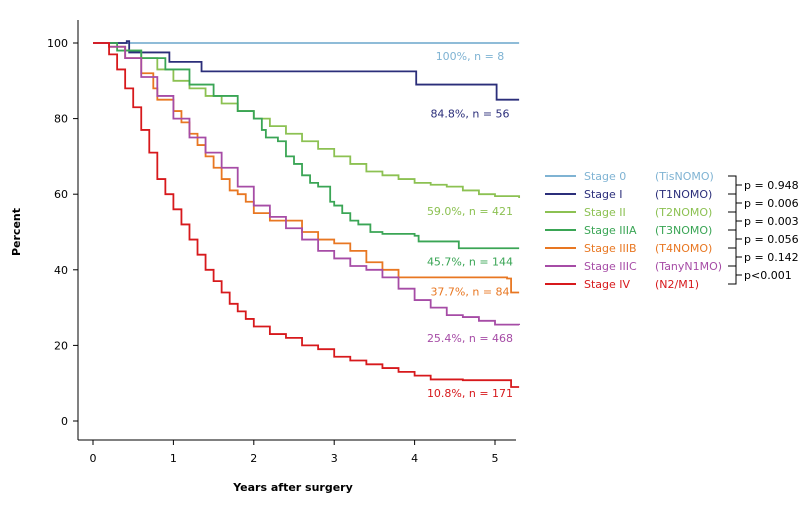  I want to click on x-tick-label: 3, so click(334, 458).